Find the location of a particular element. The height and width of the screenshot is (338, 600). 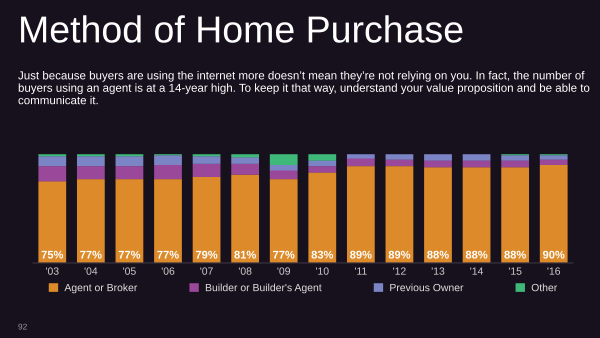

x-tick-label: '03 is located at coordinates (52, 271).